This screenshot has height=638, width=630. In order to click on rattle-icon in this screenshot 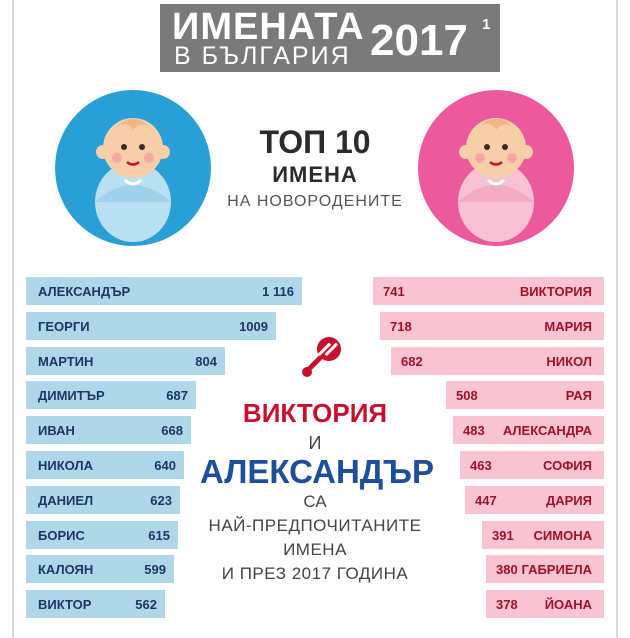, I will do `click(322, 359)`.